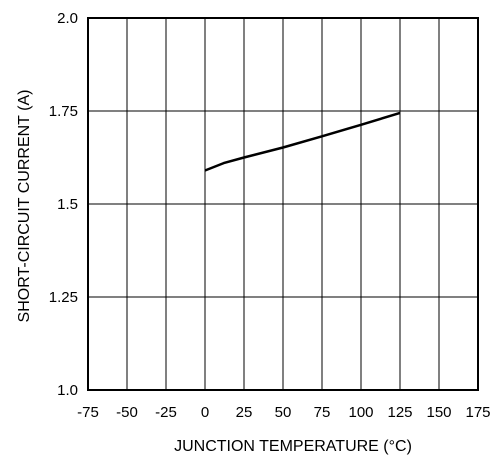 The height and width of the screenshot is (459, 495). Describe the element at coordinates (166, 412) in the screenshot. I see `x-tick-label: -25` at that location.